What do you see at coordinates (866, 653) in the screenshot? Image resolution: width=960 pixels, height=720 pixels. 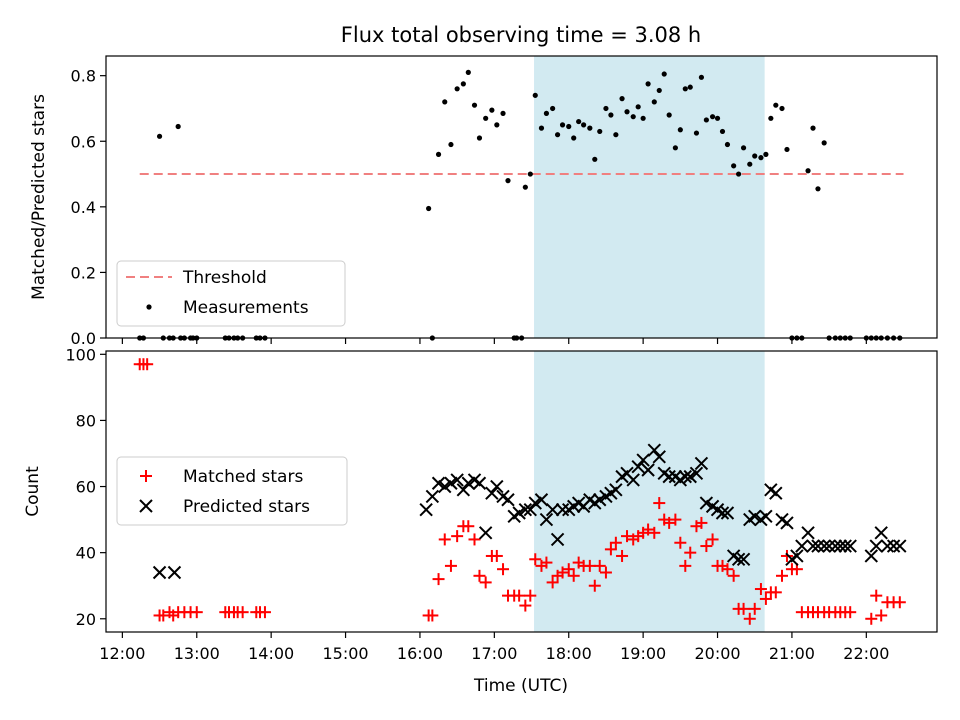 I see `bottom-x-tick-label: 22:00` at bounding box center [866, 653].